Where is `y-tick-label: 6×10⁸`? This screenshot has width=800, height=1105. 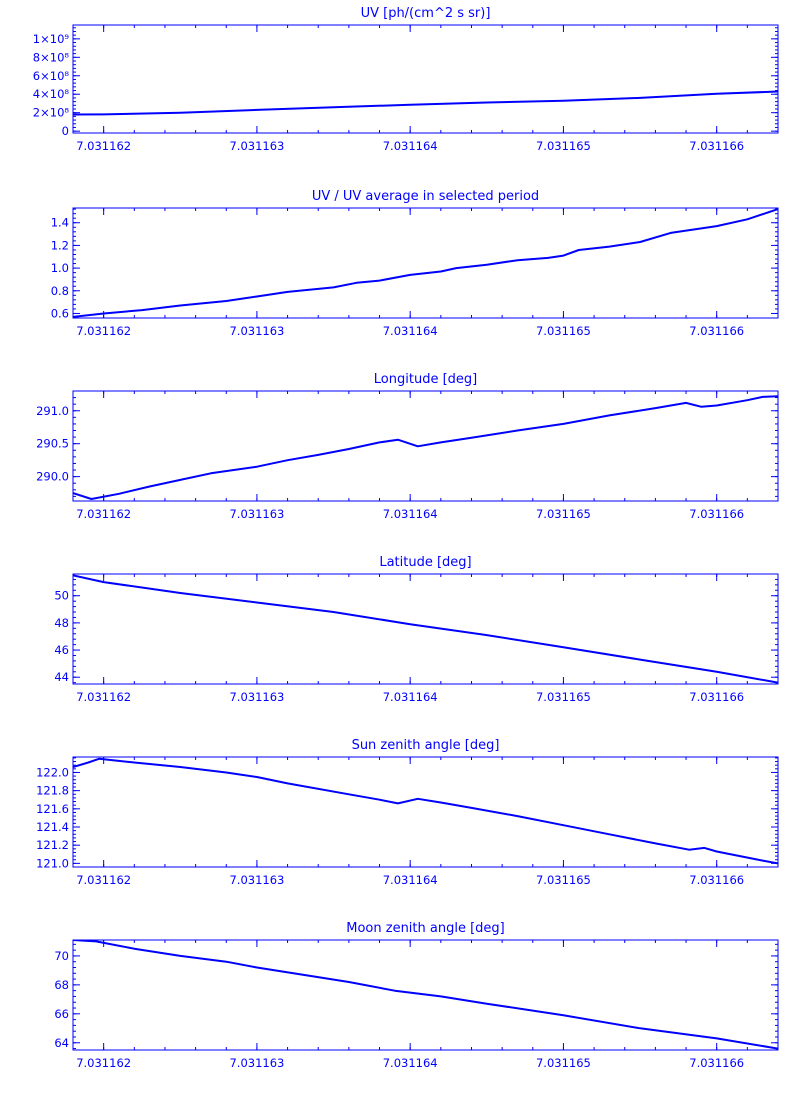 y-tick-label: 6×10⁸ is located at coordinates (51, 76).